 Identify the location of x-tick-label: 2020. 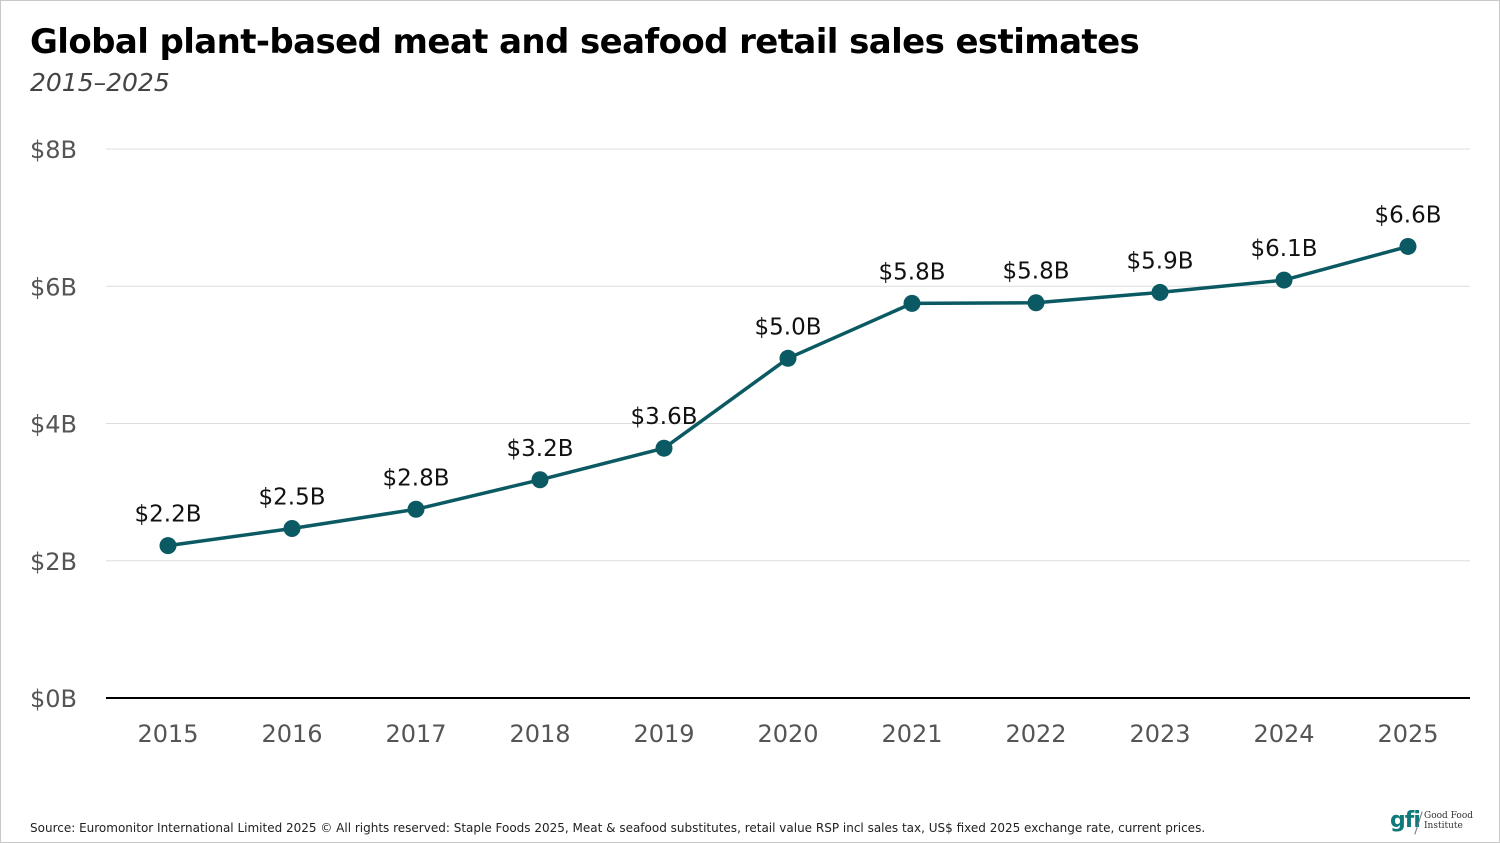
(787, 734).